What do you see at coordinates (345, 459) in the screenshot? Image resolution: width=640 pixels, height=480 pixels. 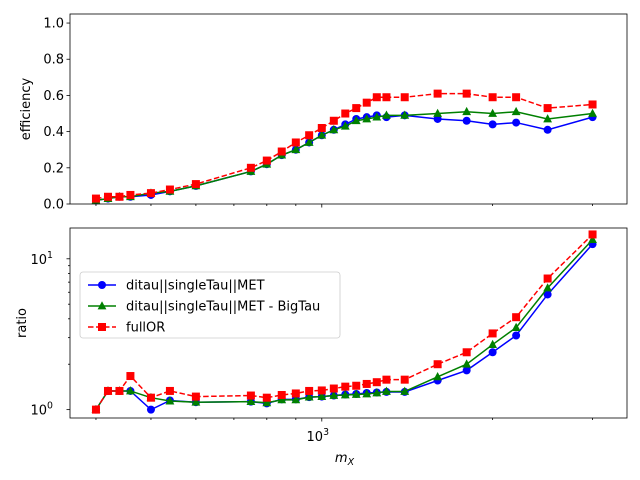 I see `x-axis-label: mX` at bounding box center [345, 459].